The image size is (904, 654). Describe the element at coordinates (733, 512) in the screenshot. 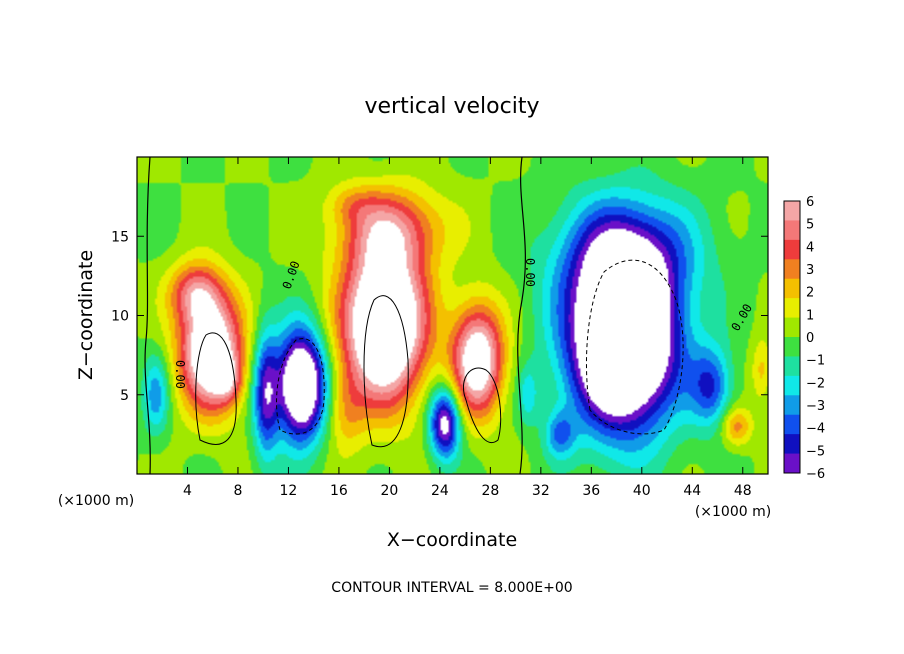

I see `x-unit-label-right: (×1000 m)` at that location.